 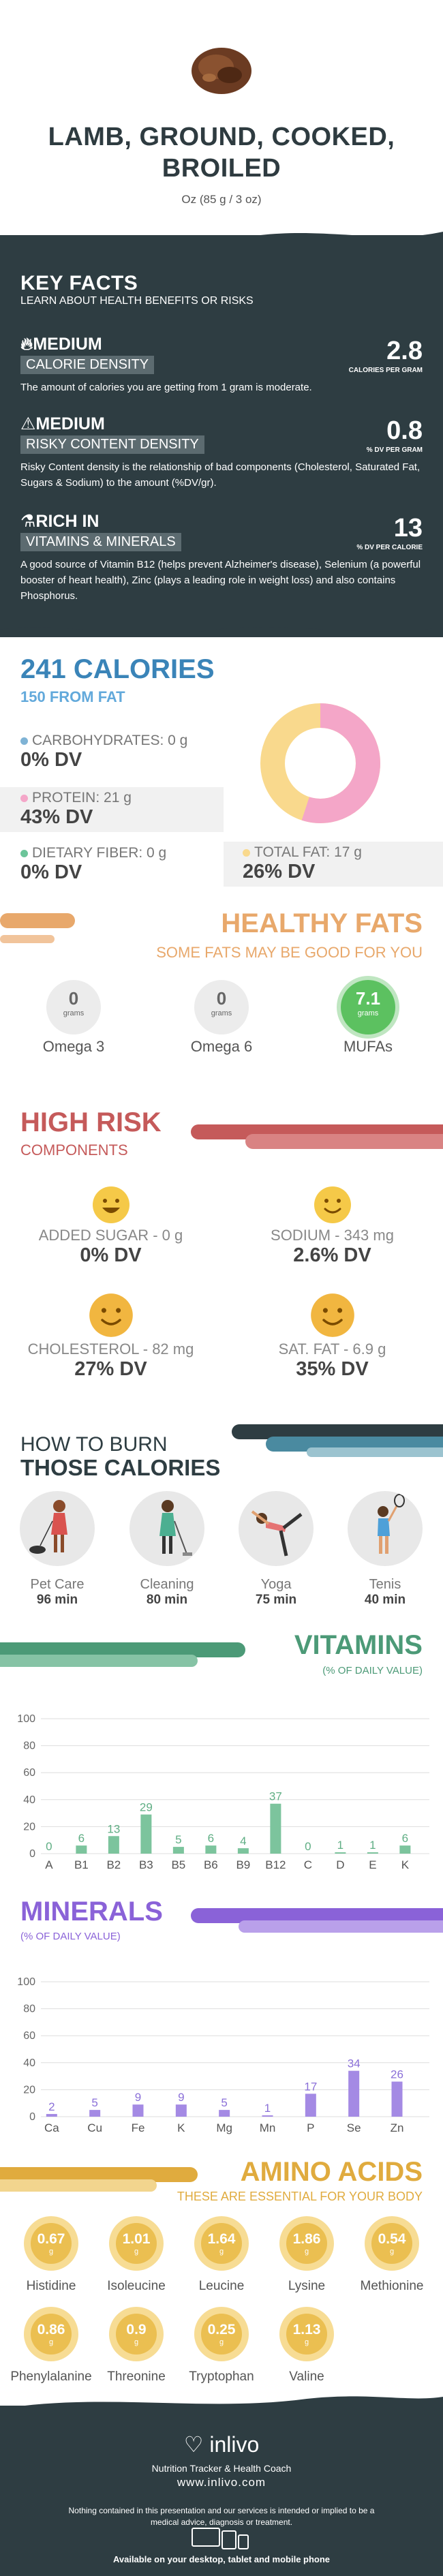 I want to click on keyfacts-wave-bottom, so click(x=221, y=623).